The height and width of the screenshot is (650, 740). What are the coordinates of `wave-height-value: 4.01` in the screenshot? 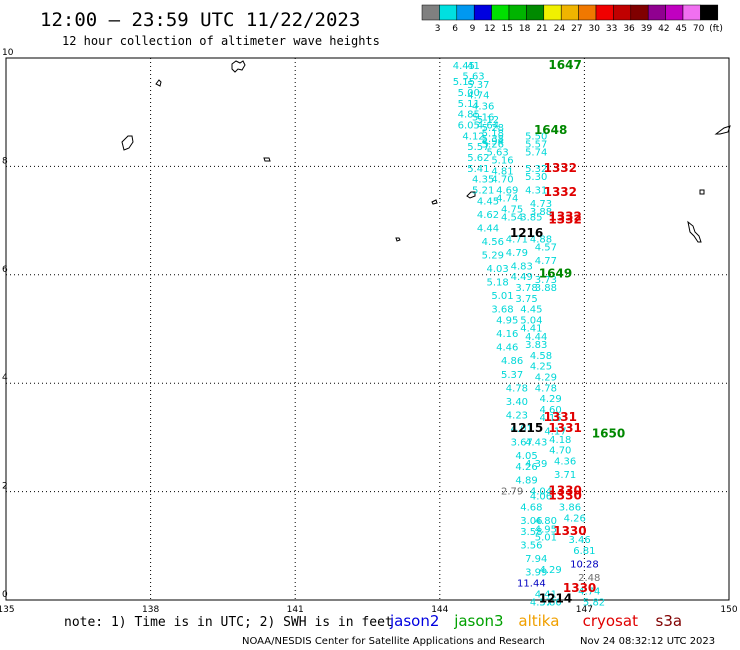 It's located at (522, 429).